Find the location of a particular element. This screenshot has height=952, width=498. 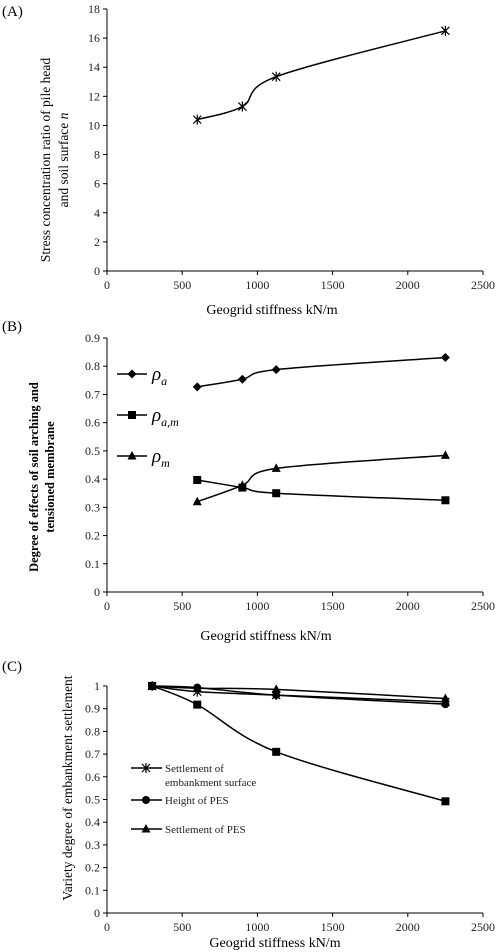

y-tick-label: 2 is located at coordinates (97, 242).